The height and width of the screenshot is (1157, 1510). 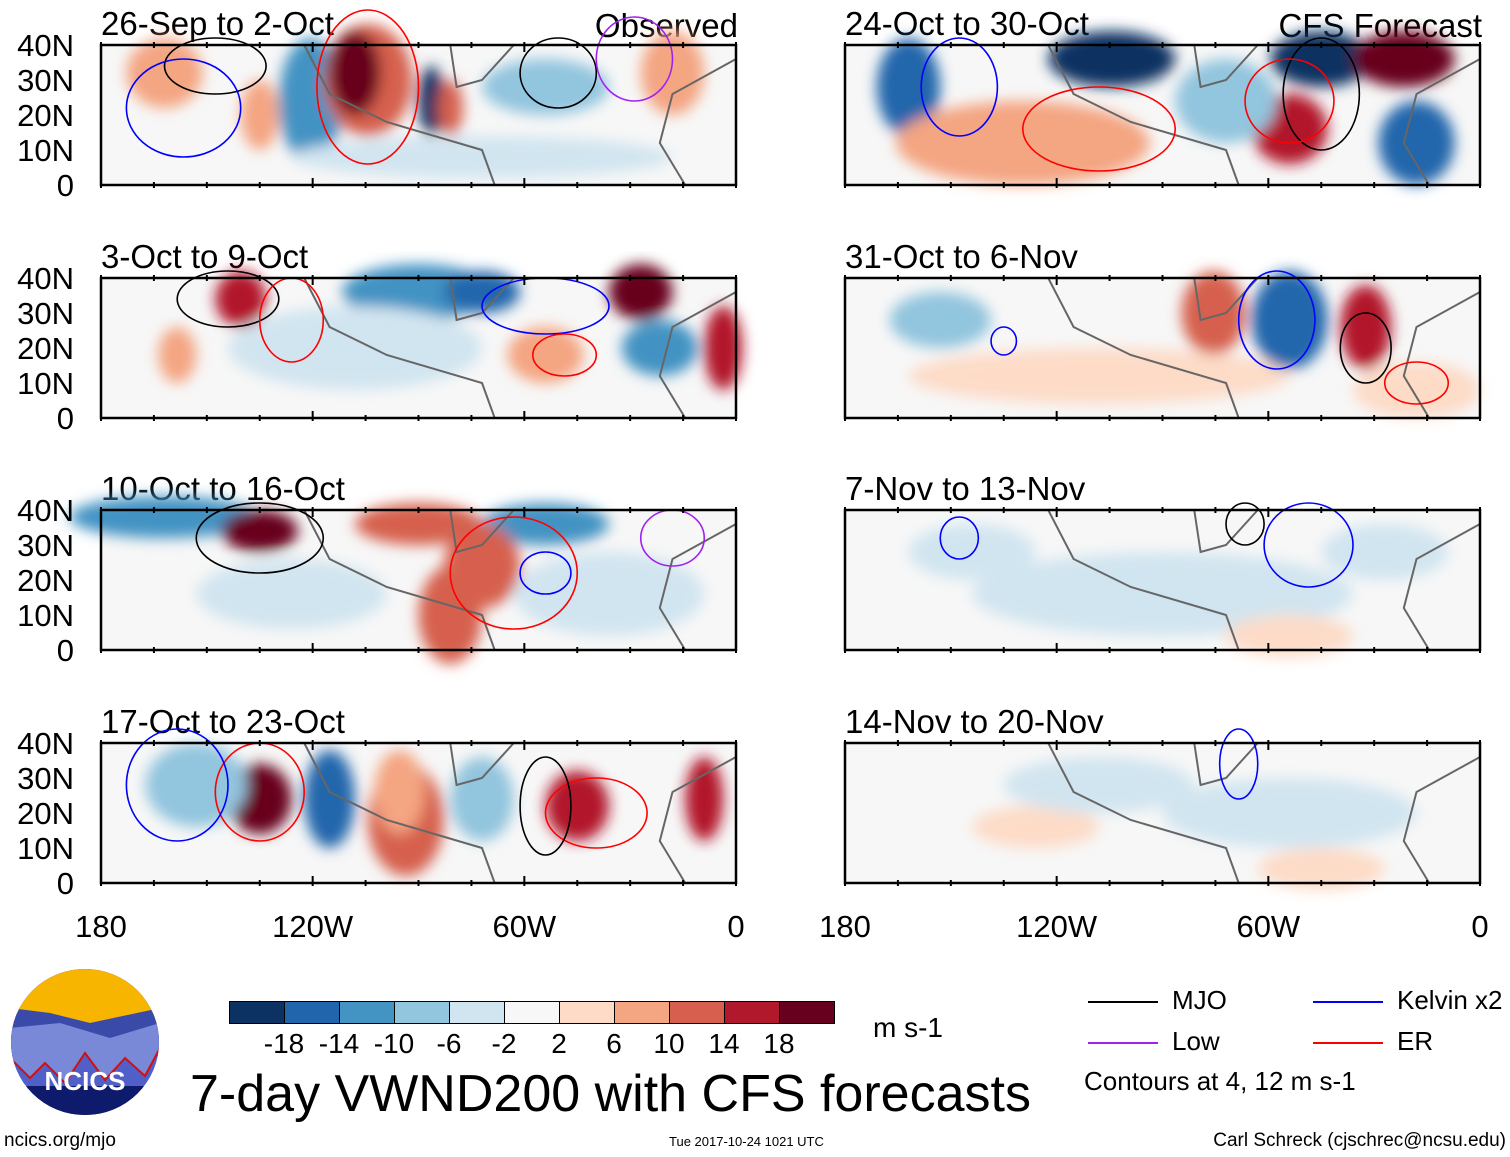 I want to click on colorbar-label: 6, so click(x=614, y=1043).